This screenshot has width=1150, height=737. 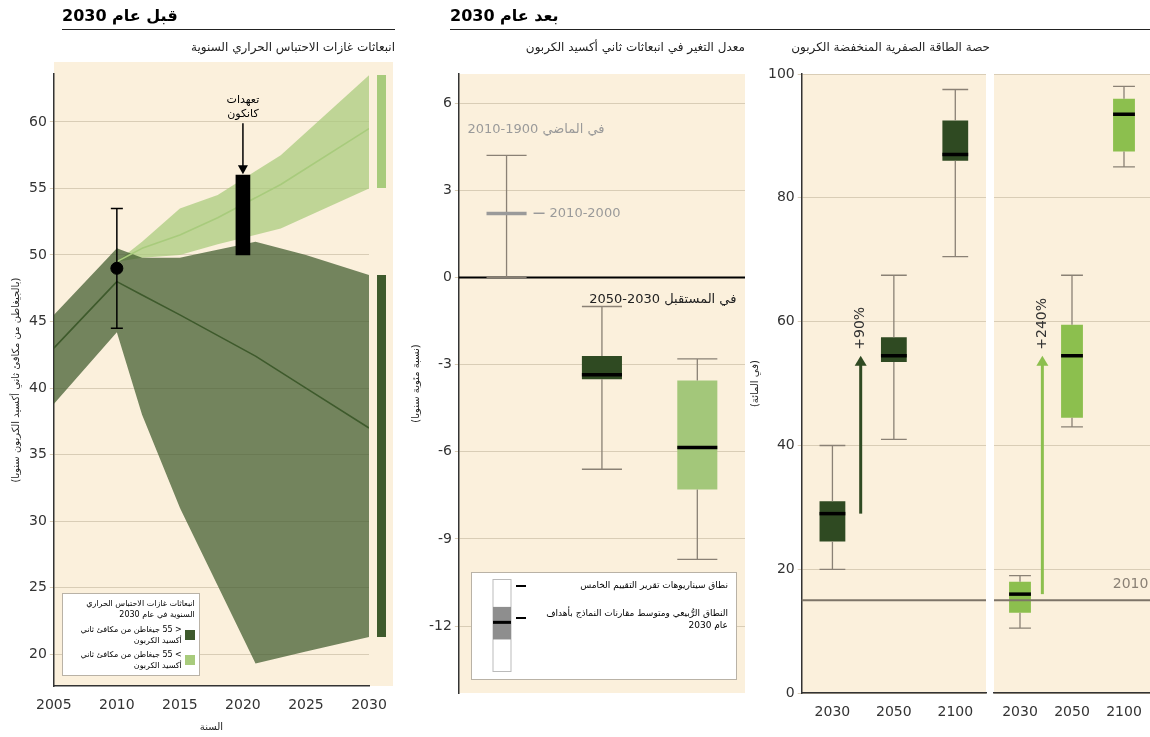 What do you see at coordinates (37, 519) in the screenshot?
I see `y-tick-label: 30` at bounding box center [37, 519].